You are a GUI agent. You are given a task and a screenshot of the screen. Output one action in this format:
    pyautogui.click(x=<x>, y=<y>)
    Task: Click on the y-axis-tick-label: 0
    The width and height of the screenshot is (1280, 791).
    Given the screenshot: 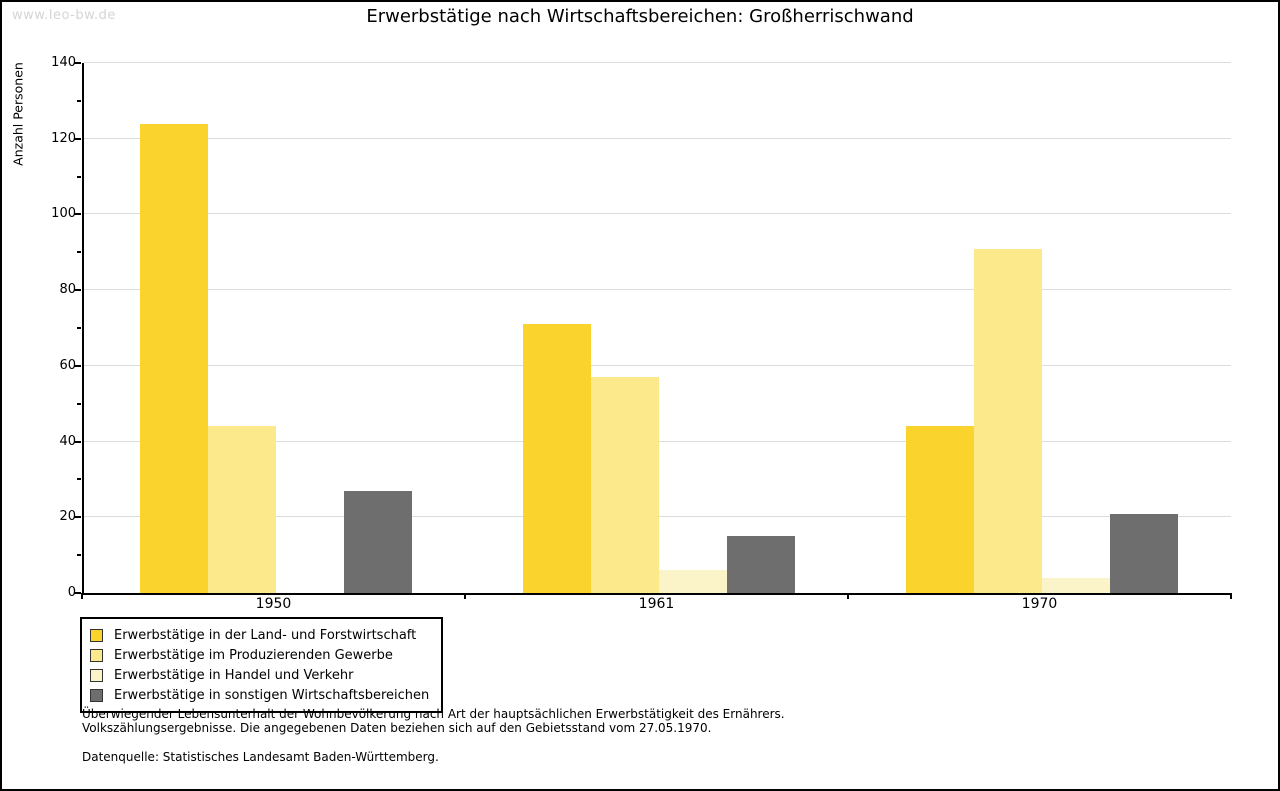 What is the action you would take?
    pyautogui.click(x=71, y=592)
    